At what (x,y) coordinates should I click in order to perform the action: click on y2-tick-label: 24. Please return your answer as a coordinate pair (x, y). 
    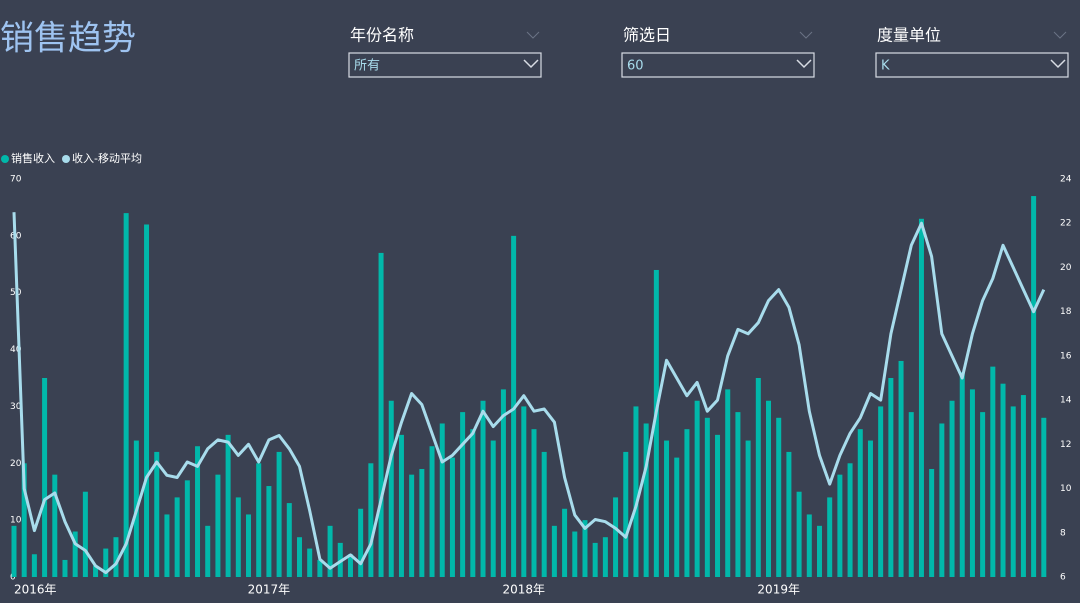
    Looking at the image, I should click on (1066, 180).